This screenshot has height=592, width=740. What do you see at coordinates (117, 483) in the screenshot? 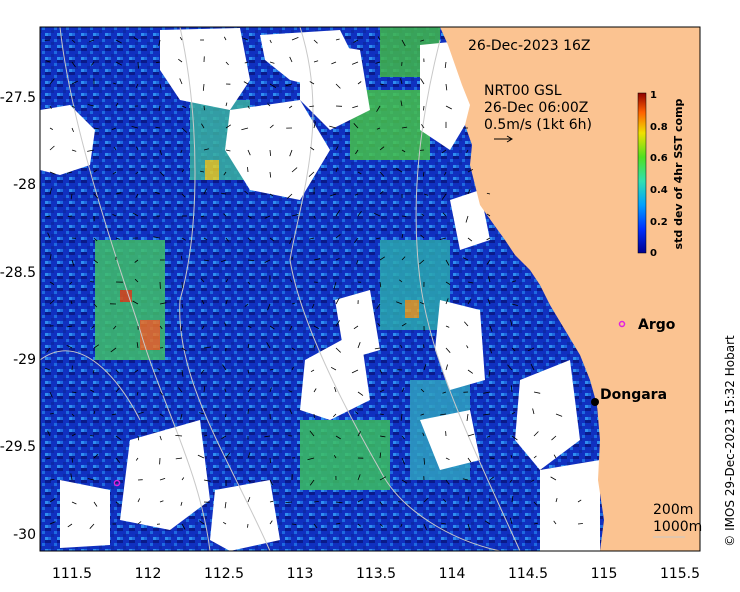
I see `argo-float-marker-icon` at bounding box center [117, 483].